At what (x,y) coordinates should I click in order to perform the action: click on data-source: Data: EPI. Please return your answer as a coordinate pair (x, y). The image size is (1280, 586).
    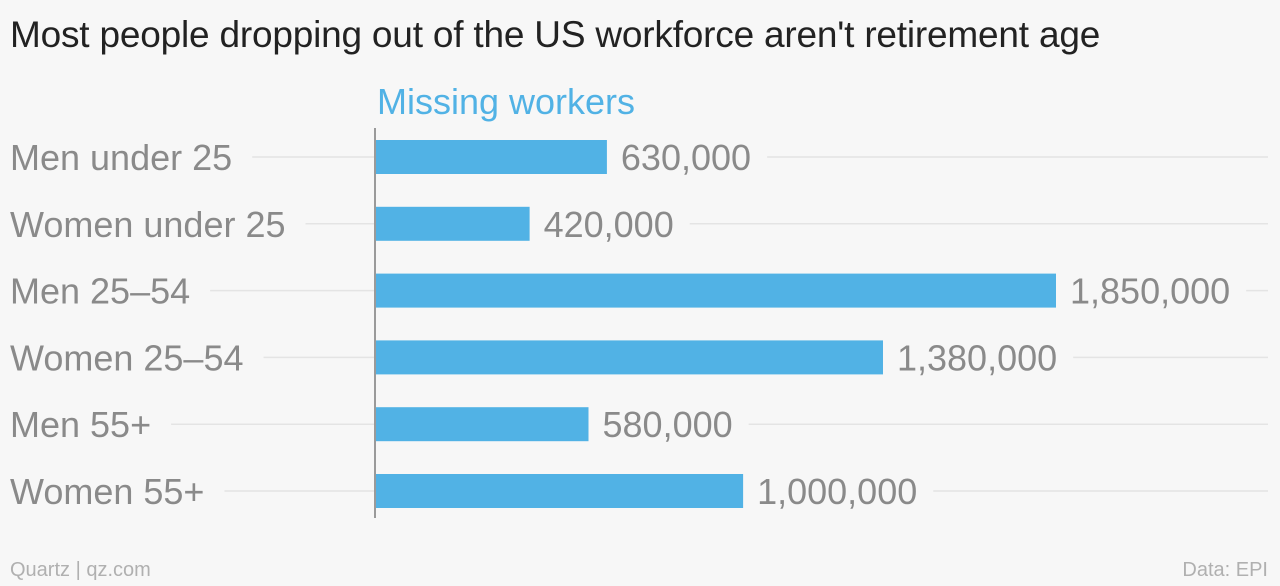
    Looking at the image, I should click on (1225, 570).